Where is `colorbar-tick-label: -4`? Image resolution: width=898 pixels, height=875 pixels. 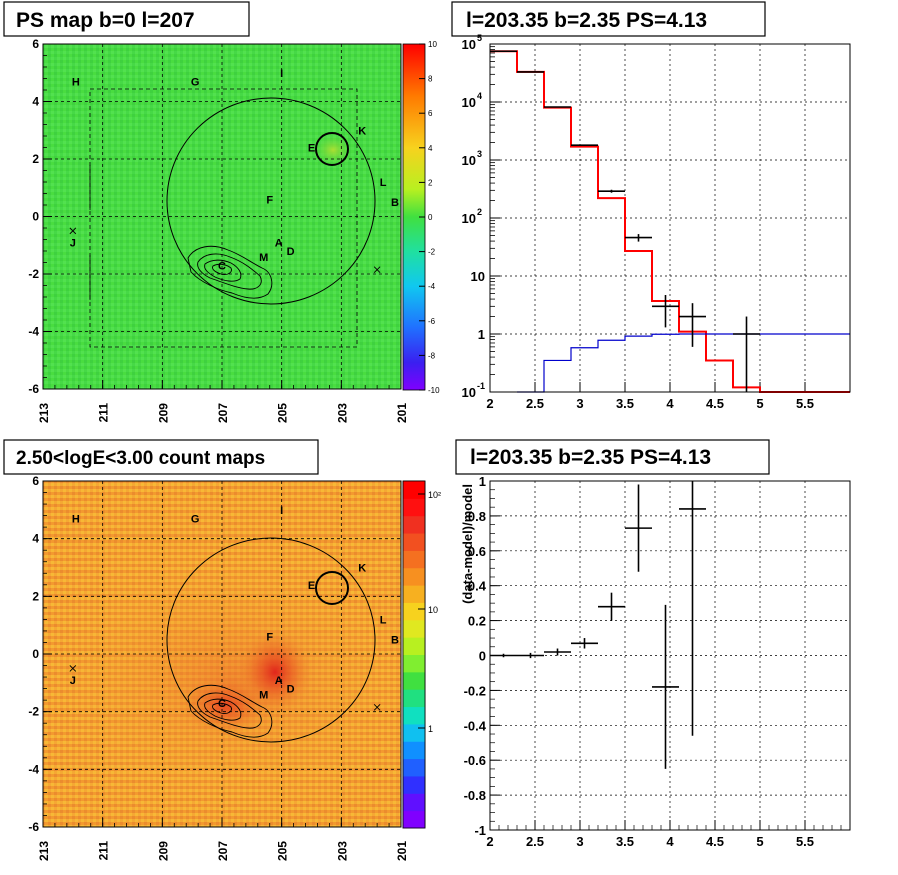
colorbar-tick-label: -4 is located at coordinates (432, 286).